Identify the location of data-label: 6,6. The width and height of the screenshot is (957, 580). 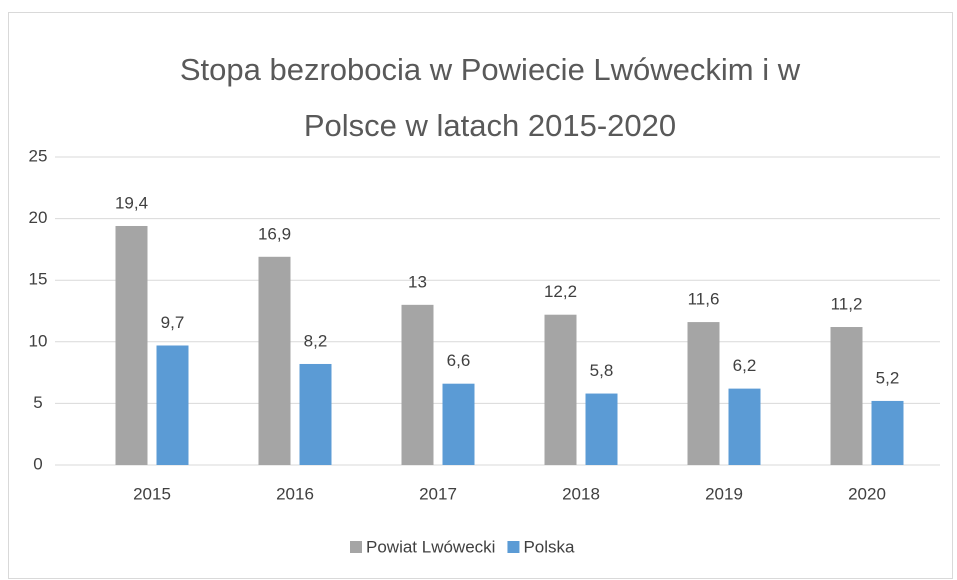
(459, 360).